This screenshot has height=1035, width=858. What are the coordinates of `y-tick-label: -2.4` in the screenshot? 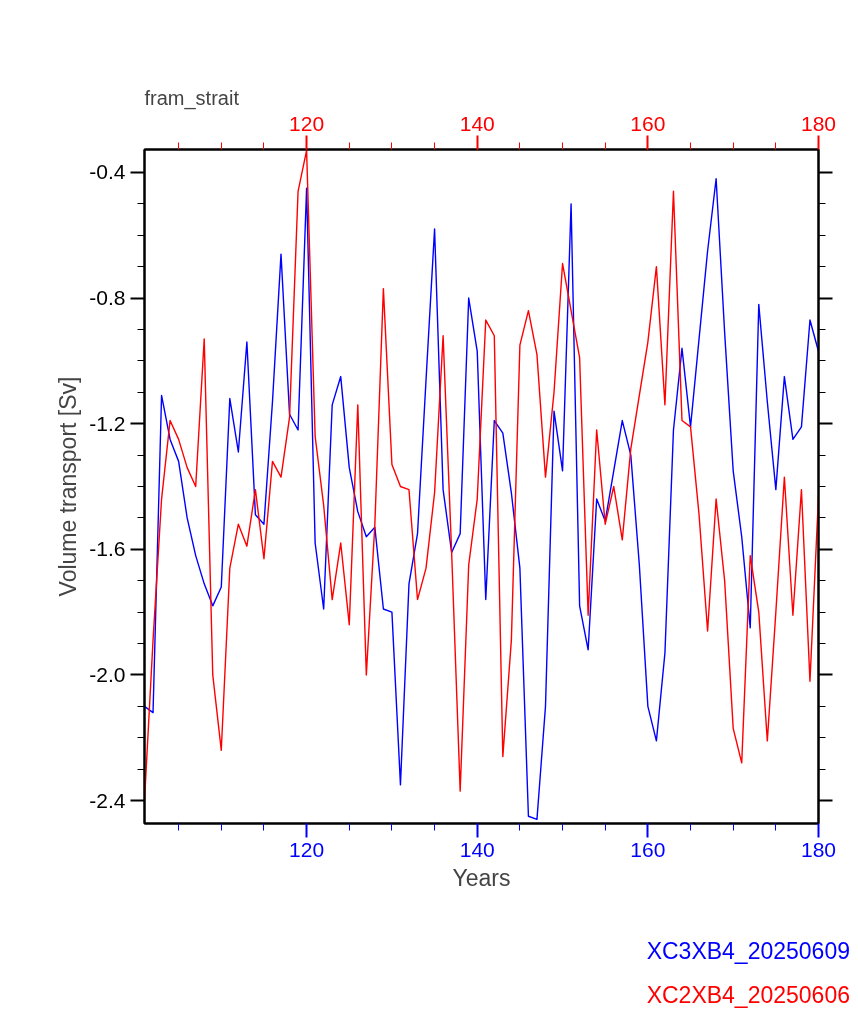 It's located at (107, 800).